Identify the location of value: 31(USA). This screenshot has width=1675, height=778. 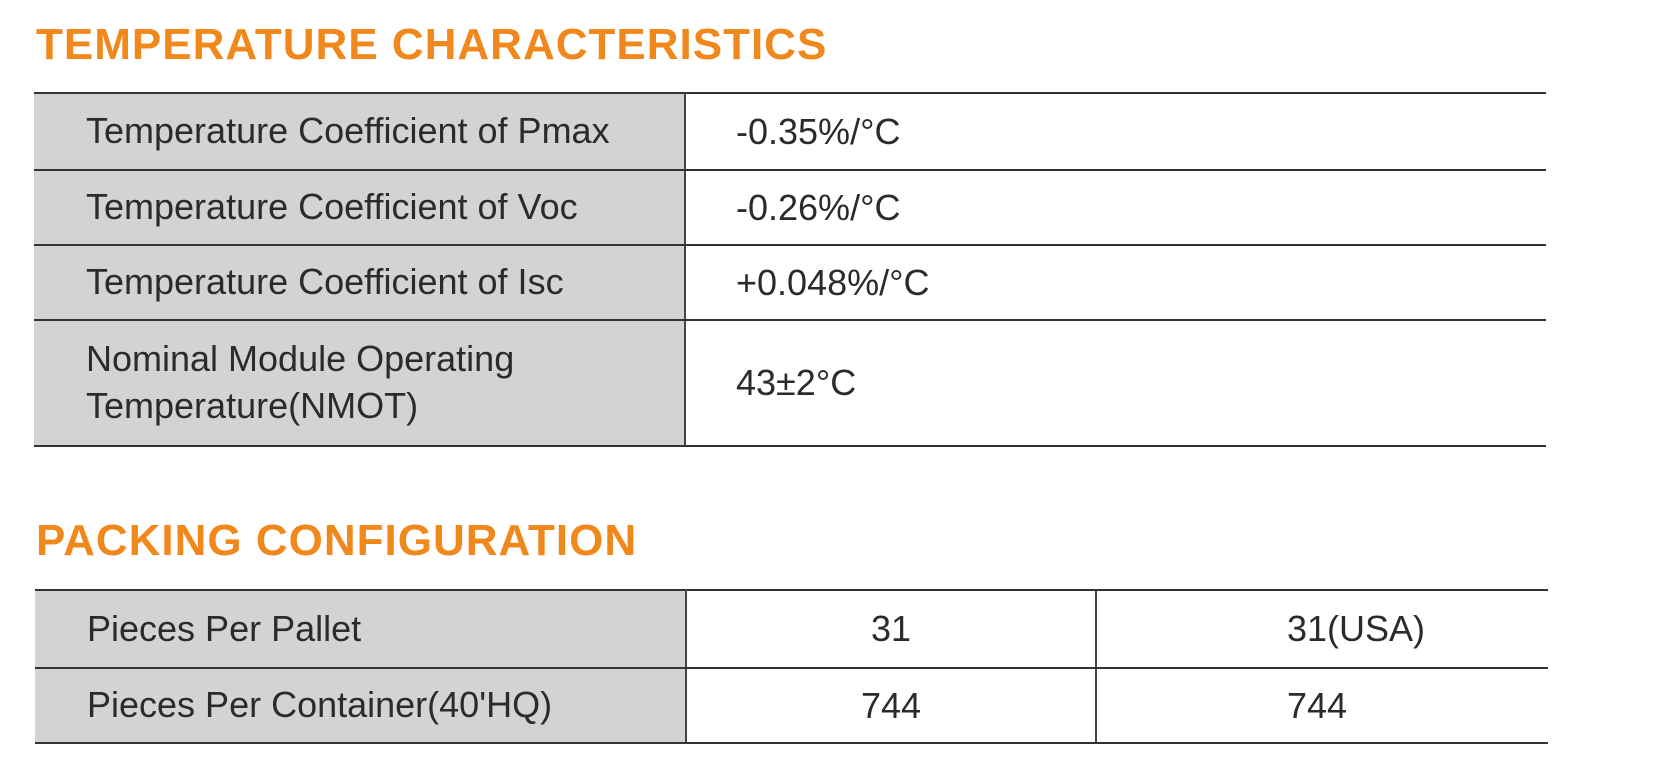
(1321, 629).